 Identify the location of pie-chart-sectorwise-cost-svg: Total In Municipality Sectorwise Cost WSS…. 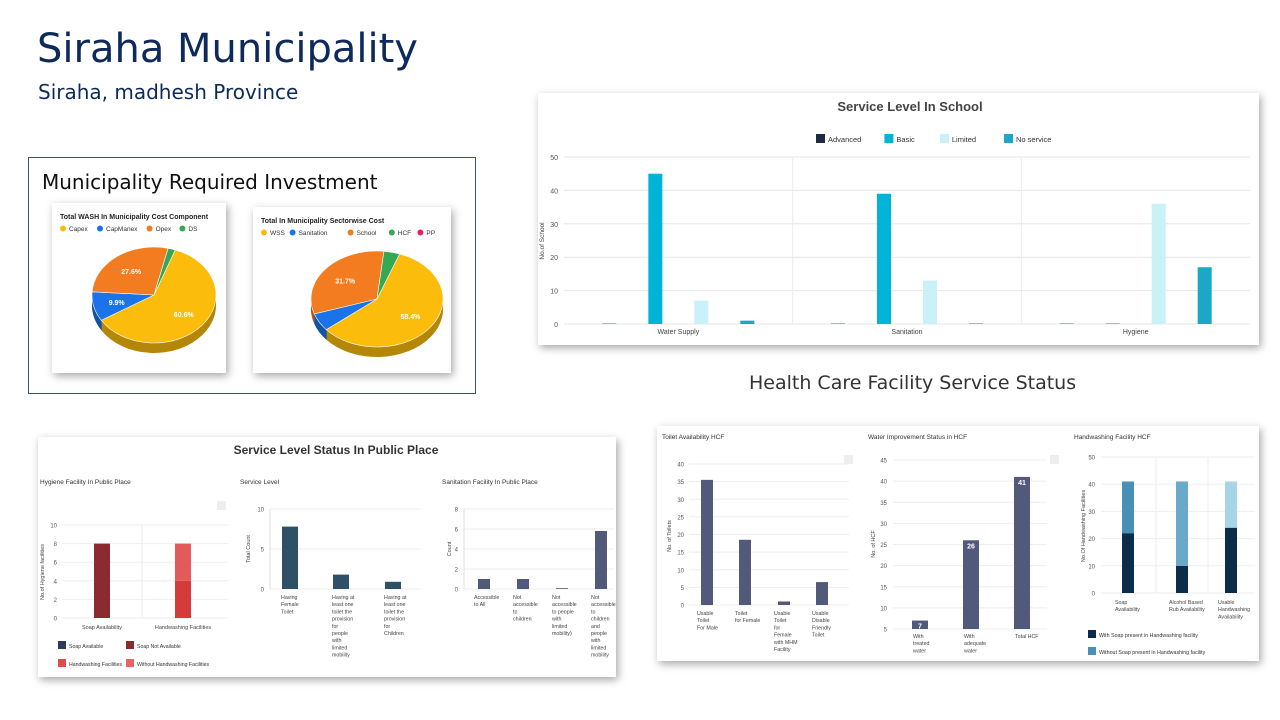
(352, 287).